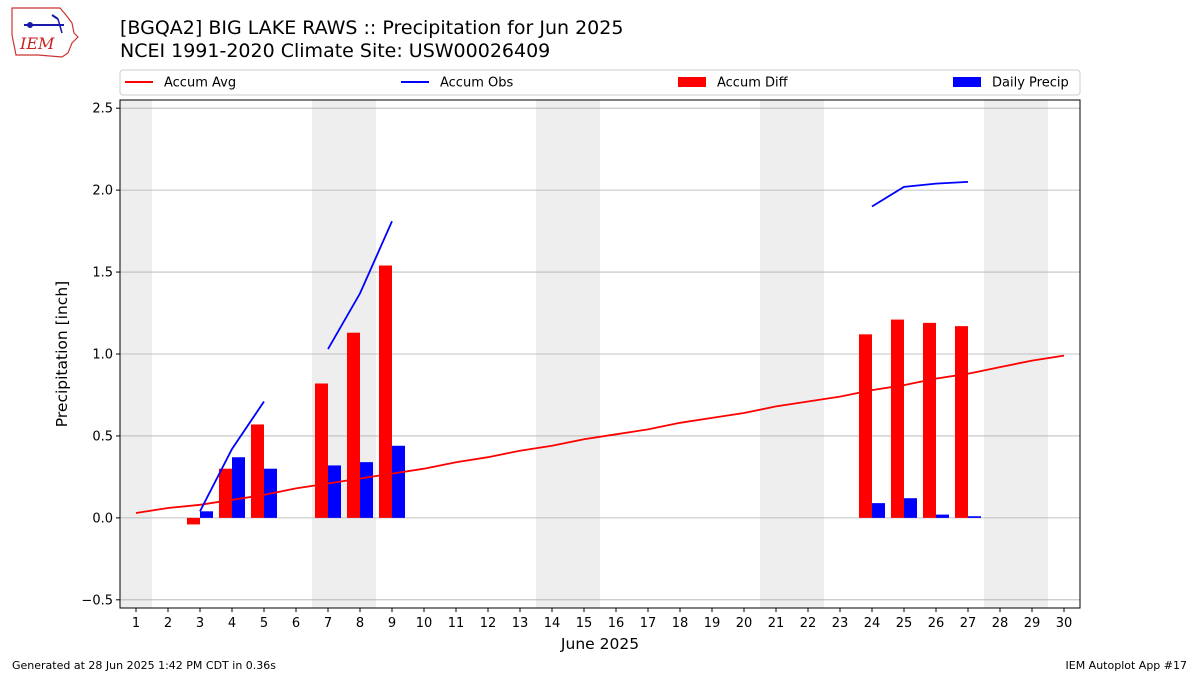 The width and height of the screenshot is (1200, 675). Describe the element at coordinates (45, 32) in the screenshot. I see `iem-logo: IEM` at that location.